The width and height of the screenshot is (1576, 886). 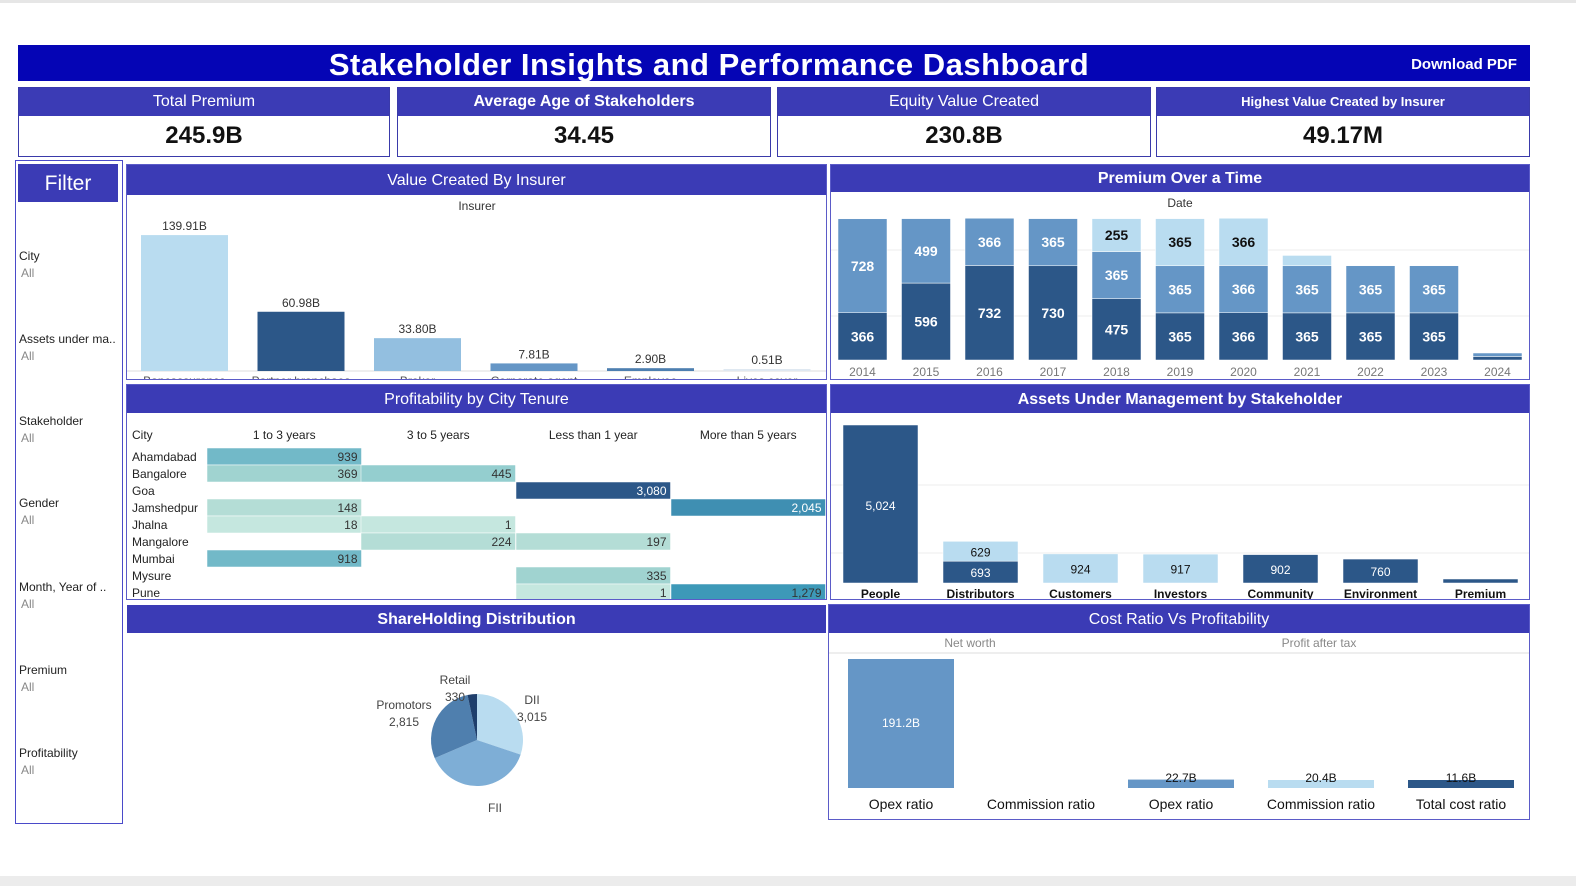 What do you see at coordinates (531, 700) in the screenshot?
I see `slice-name: DII` at bounding box center [531, 700].